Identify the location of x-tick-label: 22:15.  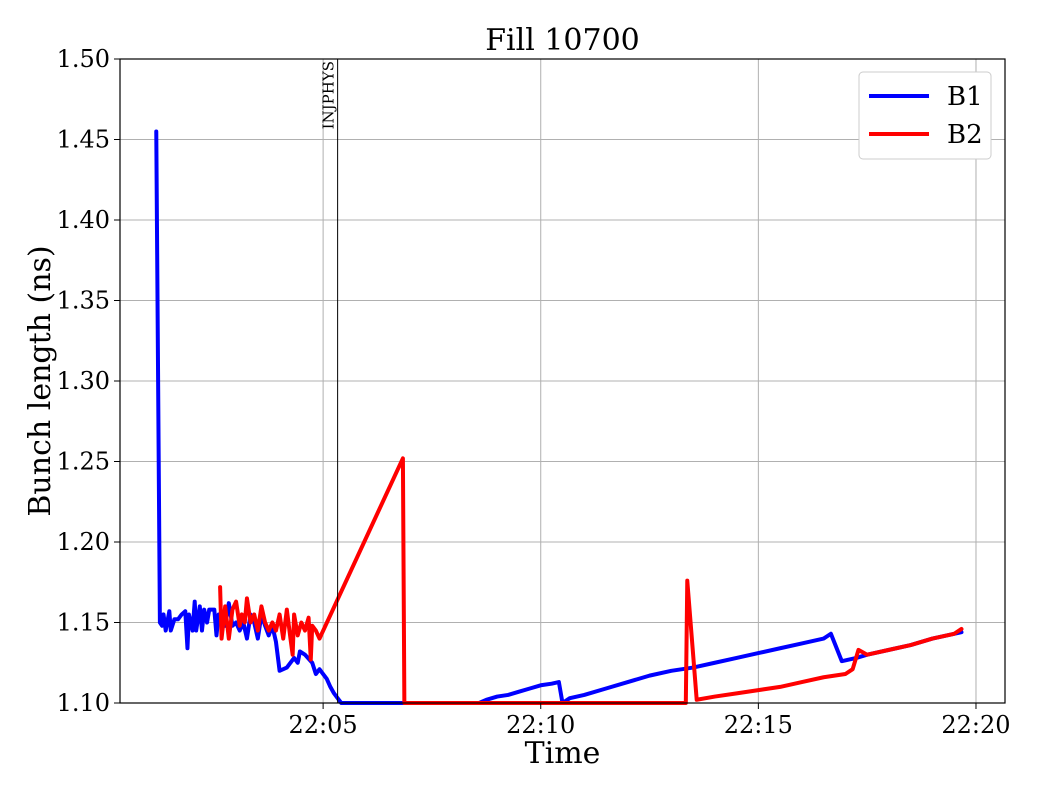
(758, 725).